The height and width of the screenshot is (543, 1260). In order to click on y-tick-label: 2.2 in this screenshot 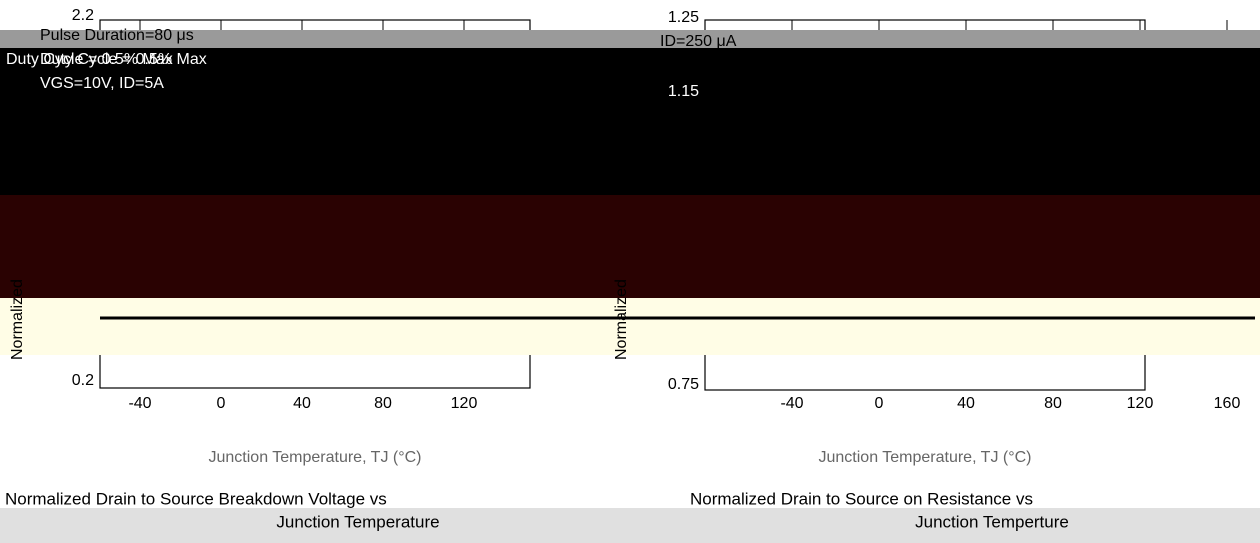, I will do `click(83, 15)`.